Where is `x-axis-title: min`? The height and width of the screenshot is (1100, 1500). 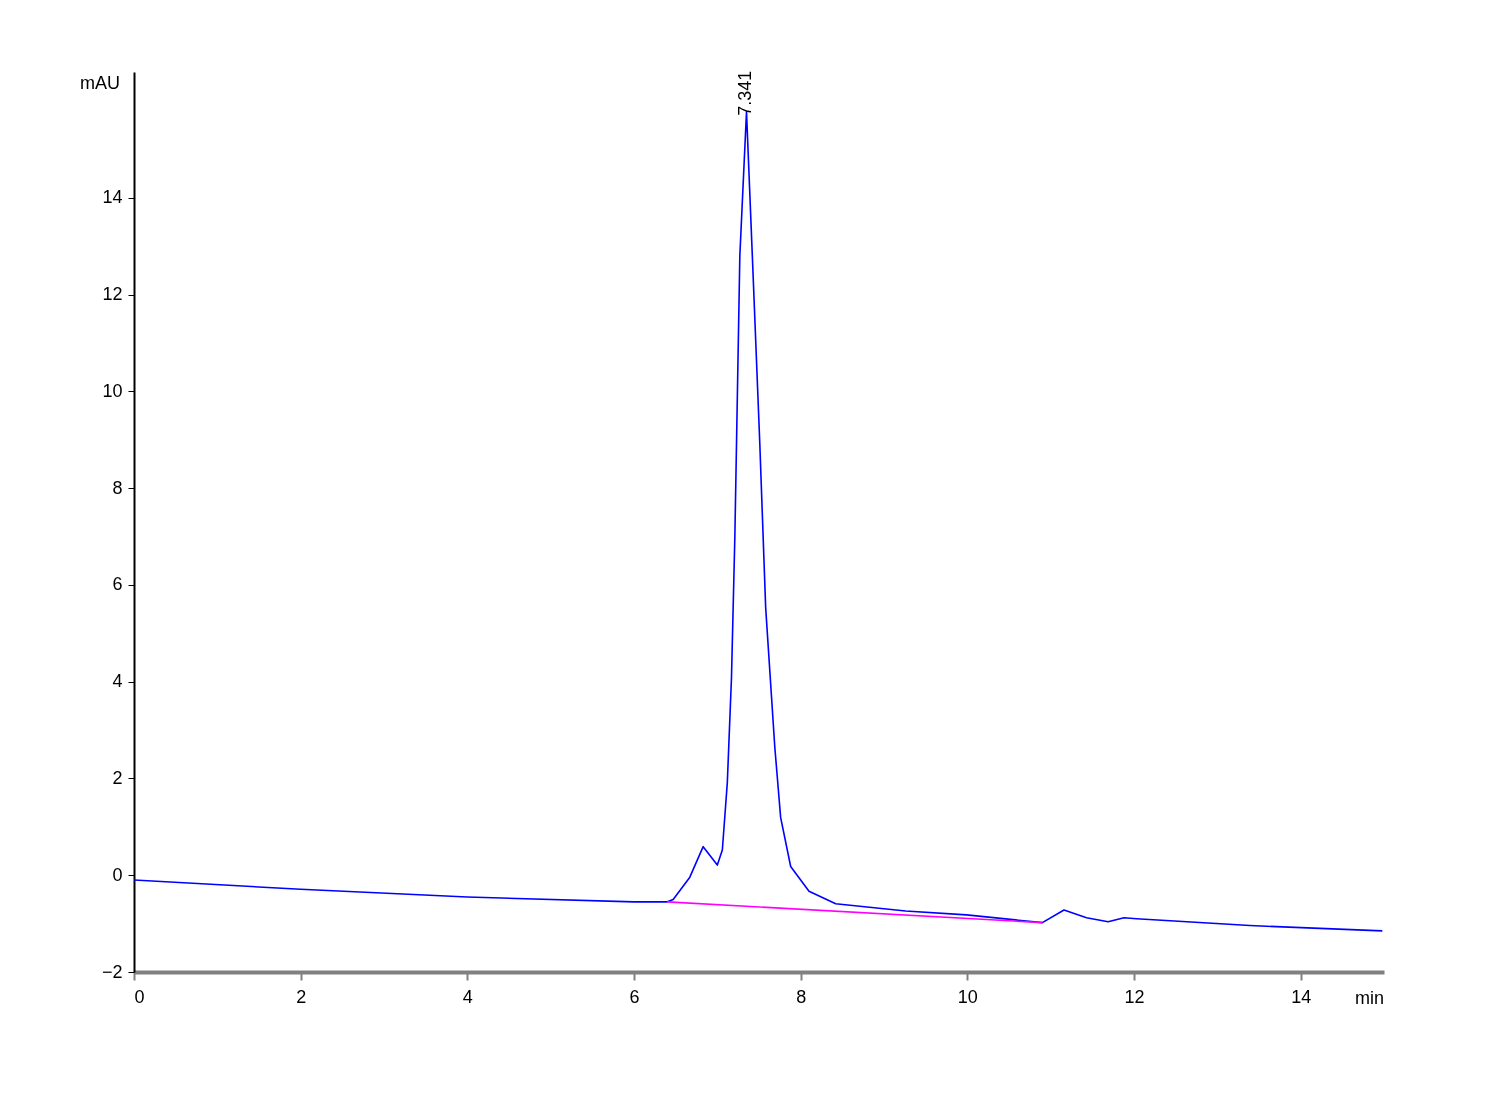 x-axis-title: min is located at coordinates (1369, 998).